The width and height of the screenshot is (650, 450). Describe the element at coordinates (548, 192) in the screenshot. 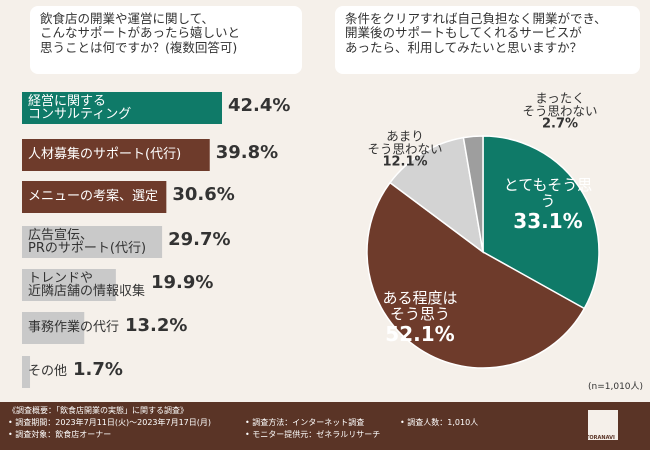

I see `slice-name: とてもそう思う` at that location.